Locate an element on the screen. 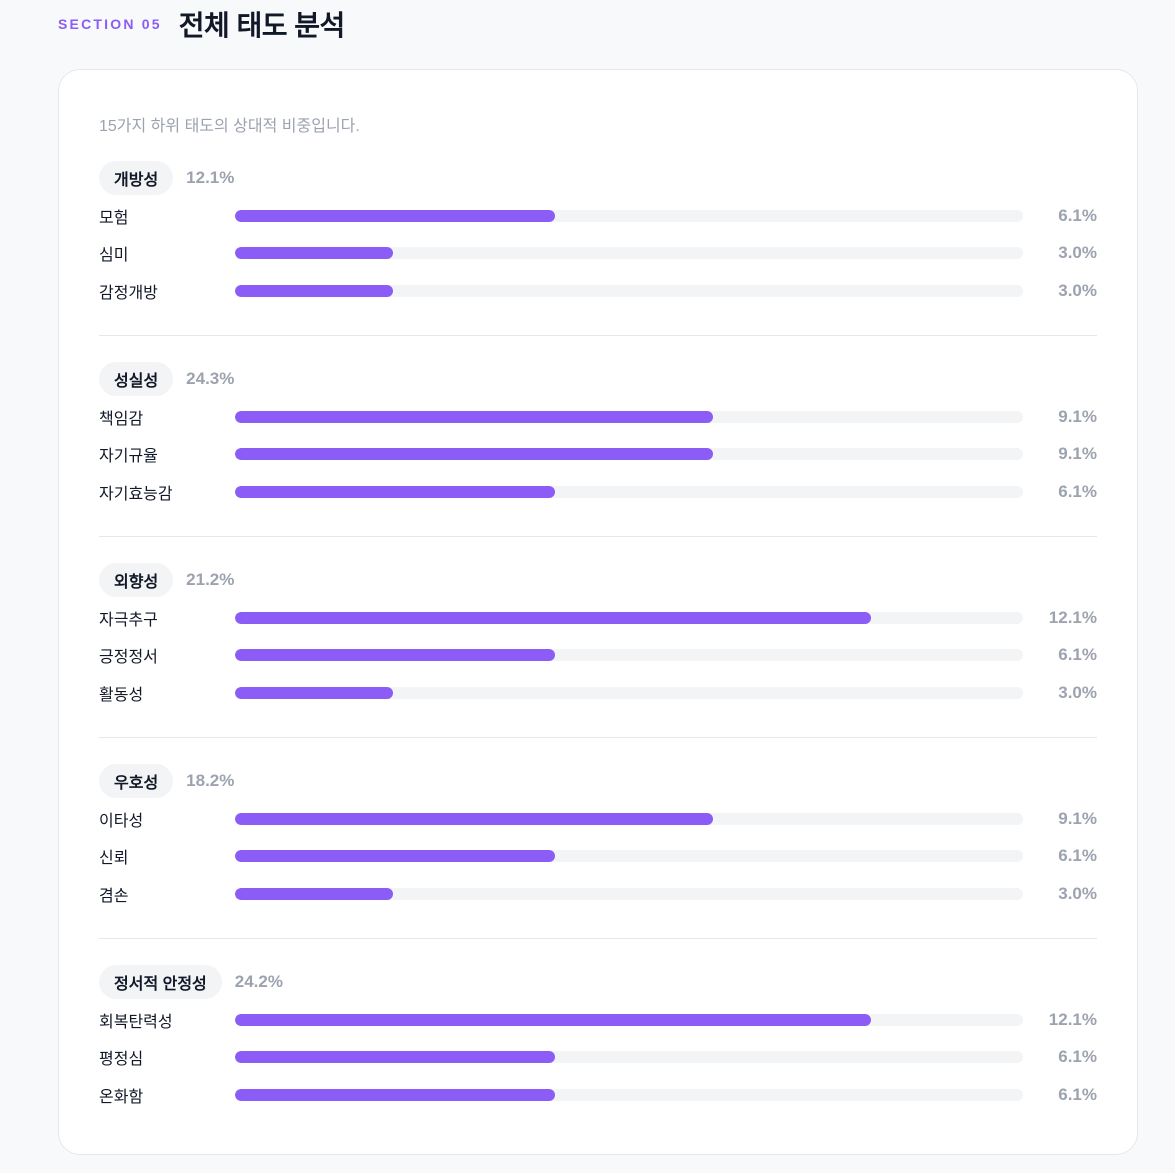 This screenshot has height=1173, width=1175. bar-label: 자기효능감 is located at coordinates (136, 494).